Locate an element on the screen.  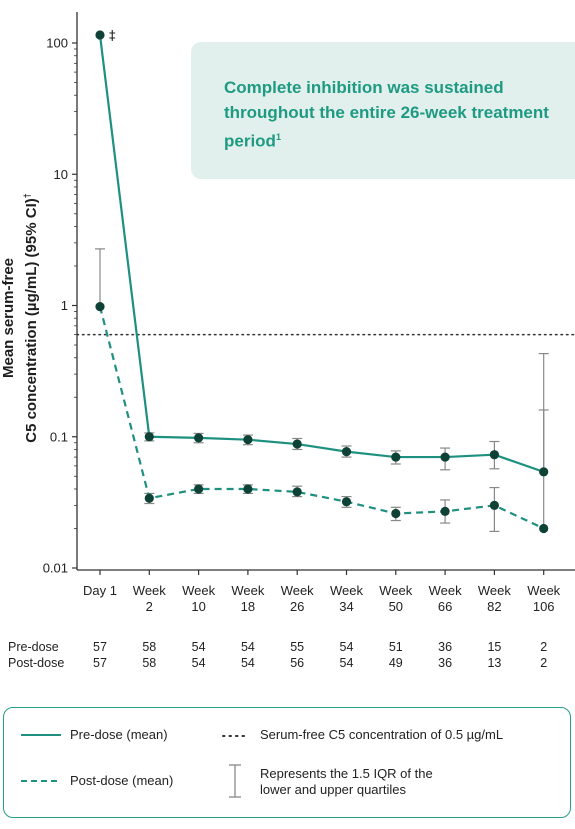
count-cell: 51 is located at coordinates (395, 647).